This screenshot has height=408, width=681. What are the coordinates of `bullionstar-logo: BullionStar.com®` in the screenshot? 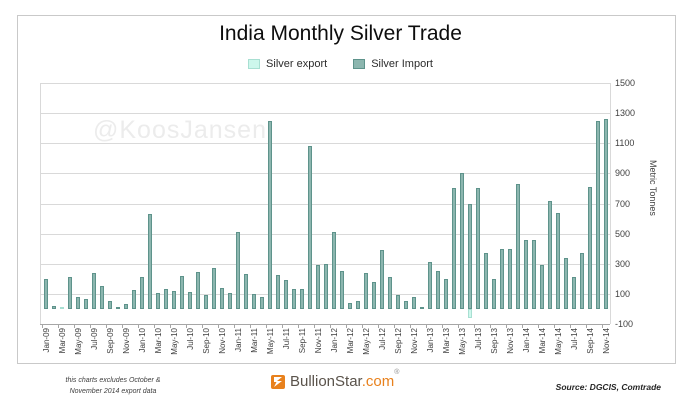 It's located at (335, 380).